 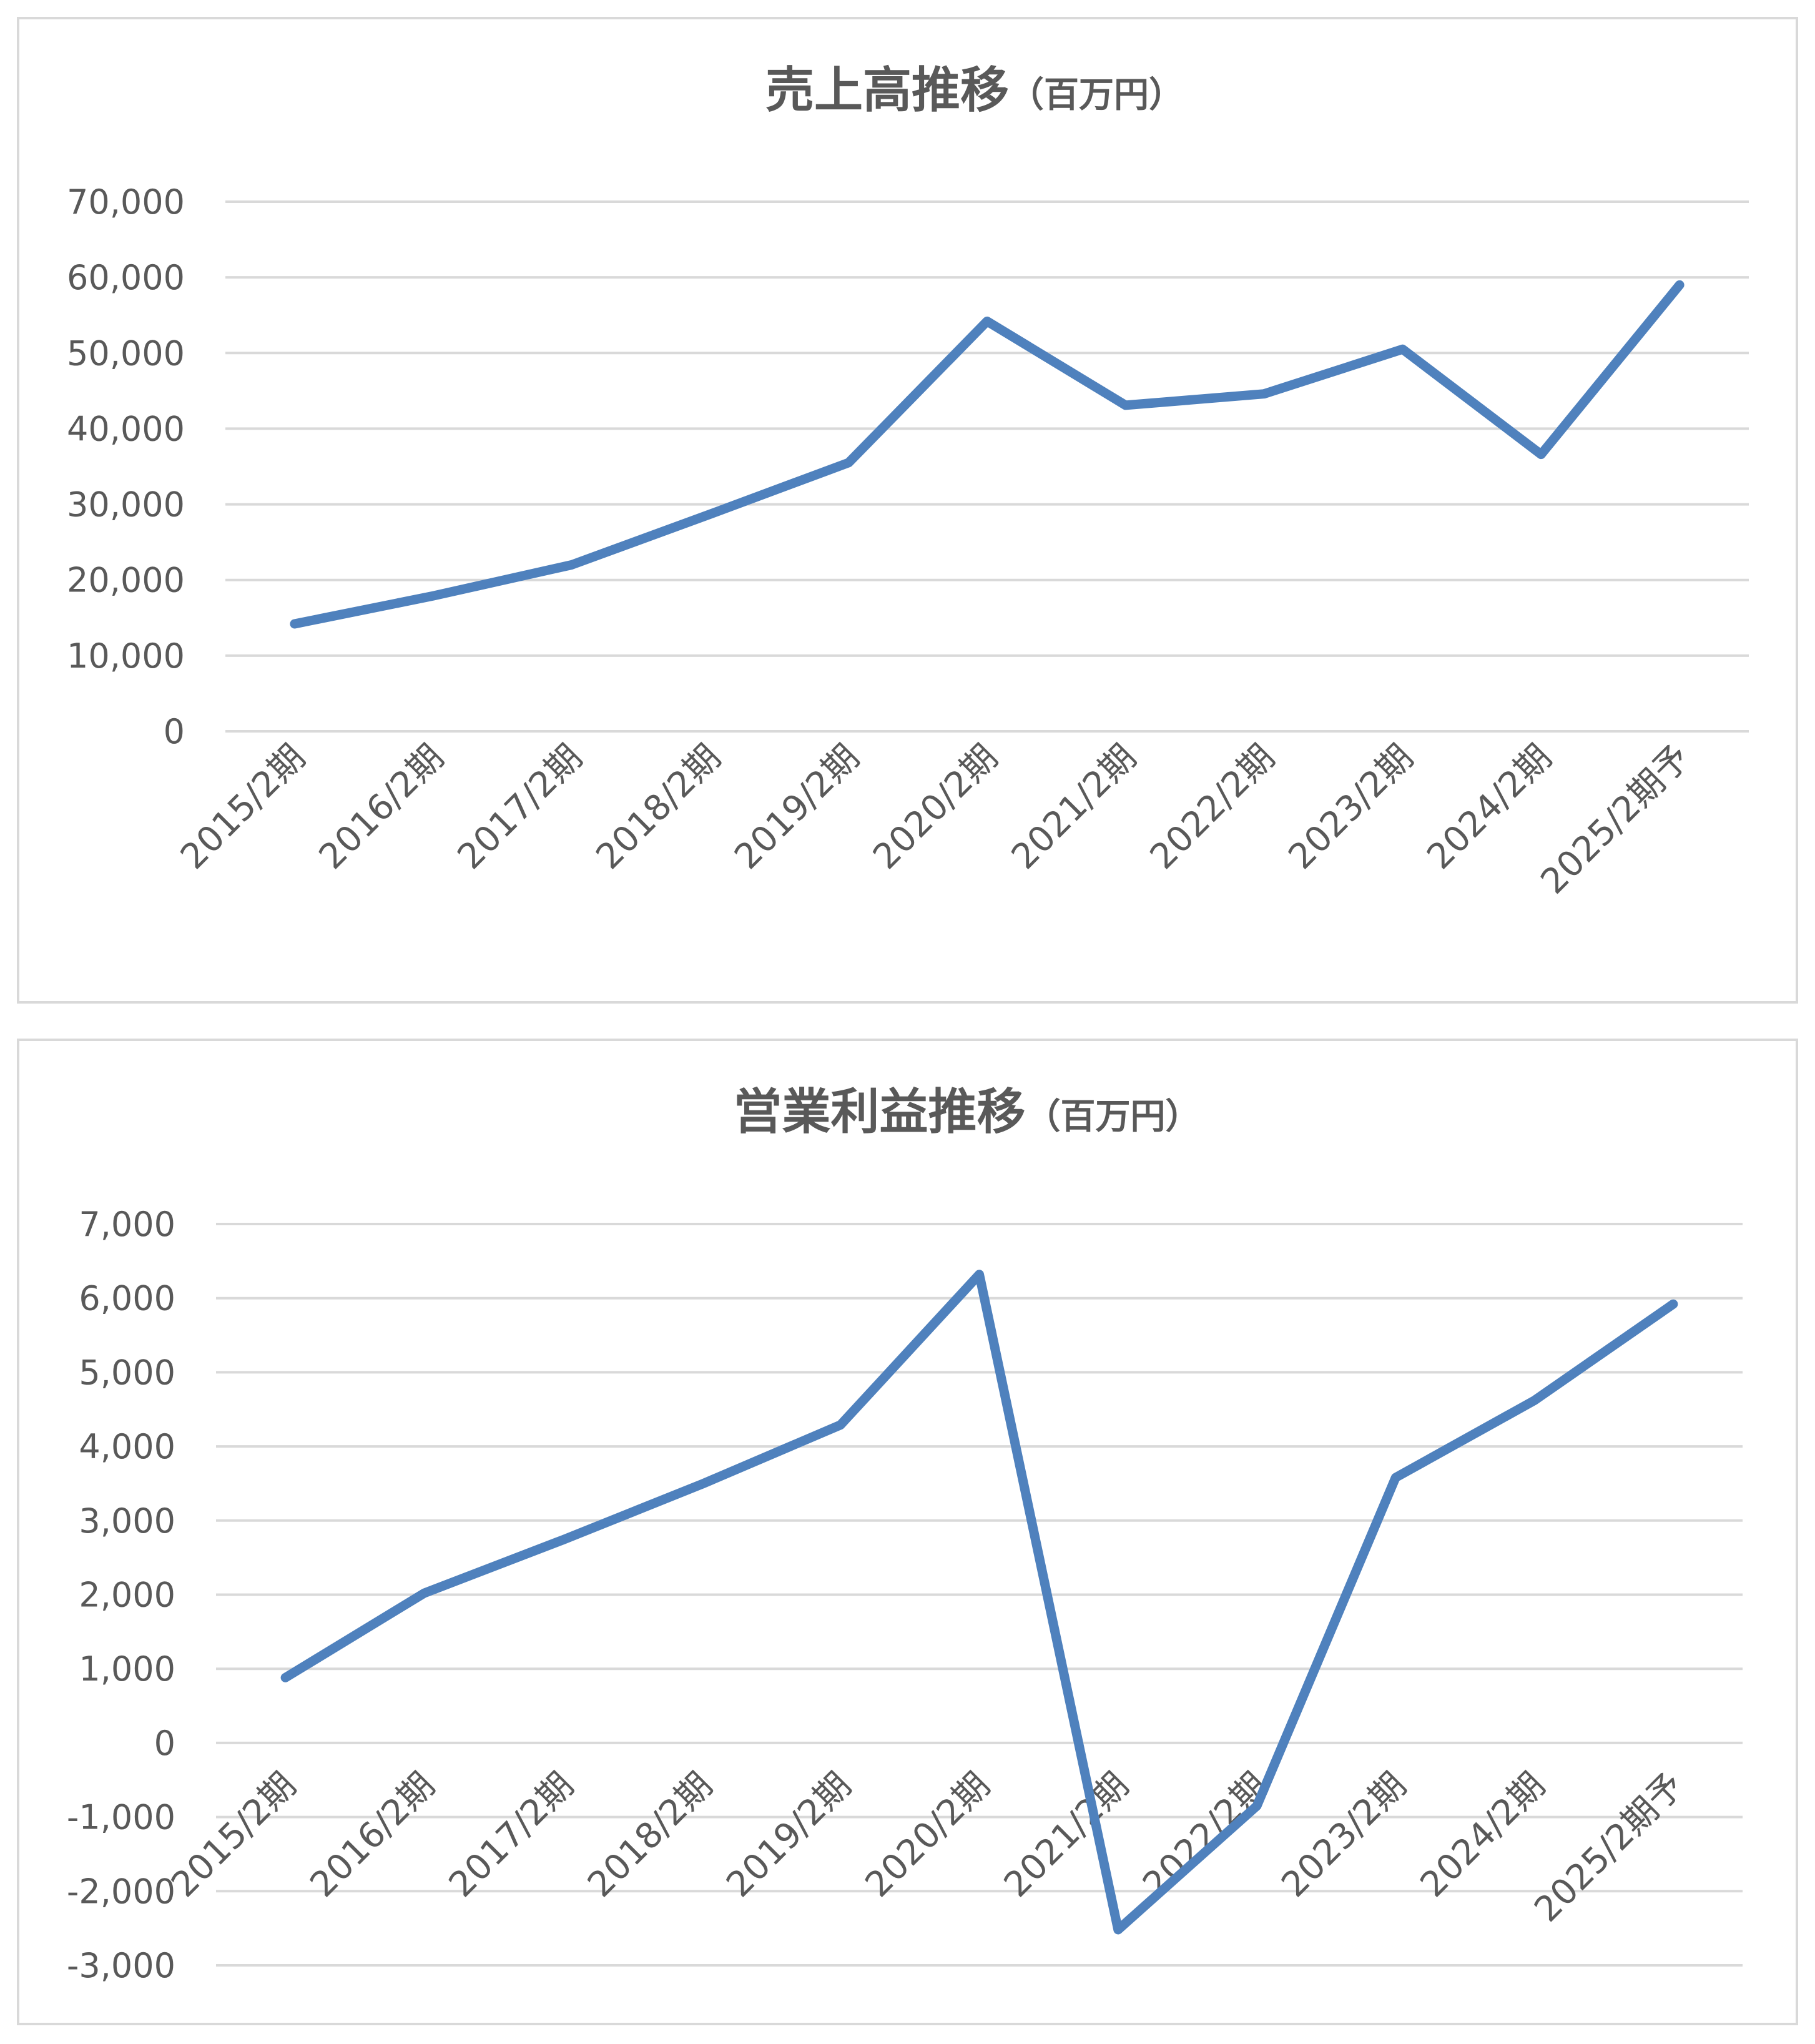 I want to click on chart-title: 売上高推移（百万円）, so click(x=974, y=91).